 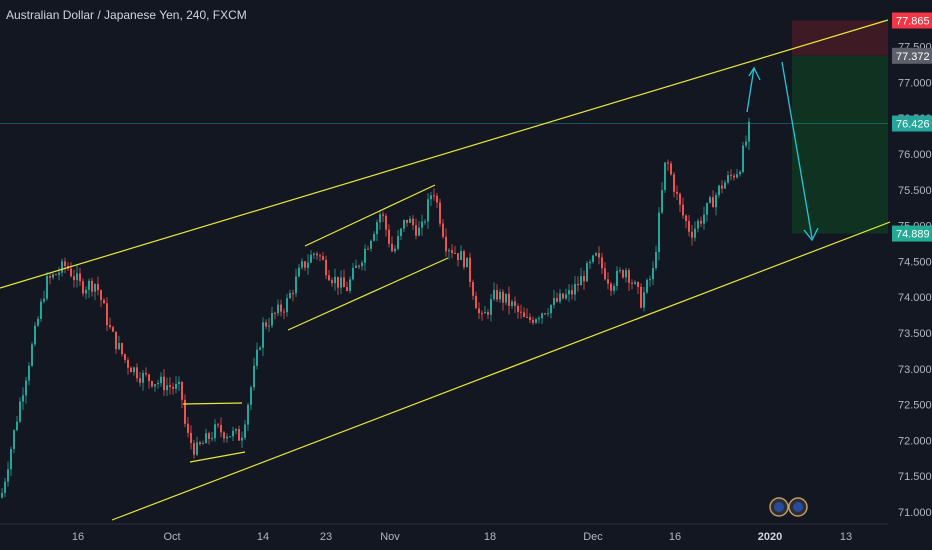 What do you see at coordinates (212, 403) in the screenshot?
I see `box-upper-line` at bounding box center [212, 403].